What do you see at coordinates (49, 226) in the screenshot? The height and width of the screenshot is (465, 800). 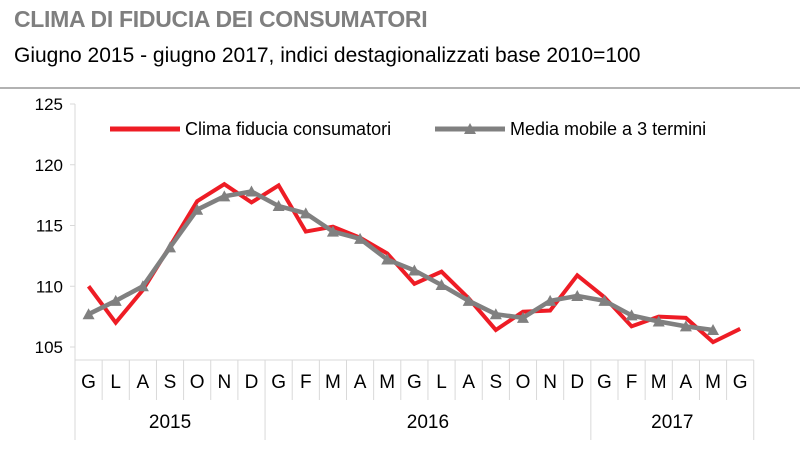 I see `y-tick-label: 115` at bounding box center [49, 226].